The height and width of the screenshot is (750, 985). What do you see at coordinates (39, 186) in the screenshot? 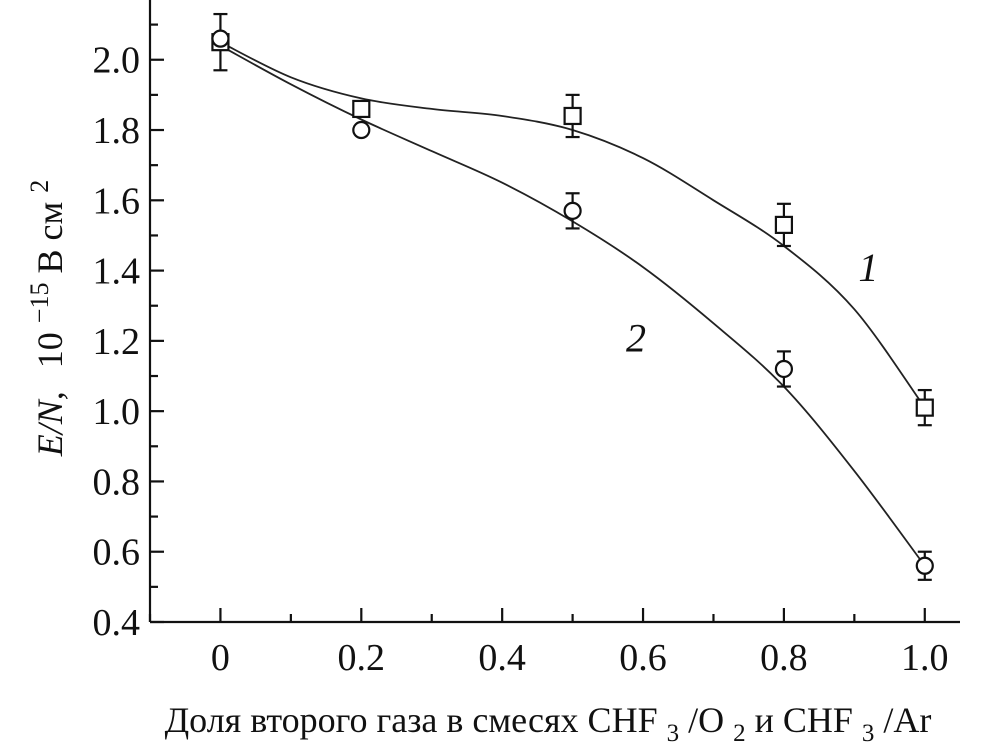
I see `y-axis-unit-exponent: 2` at bounding box center [39, 186].